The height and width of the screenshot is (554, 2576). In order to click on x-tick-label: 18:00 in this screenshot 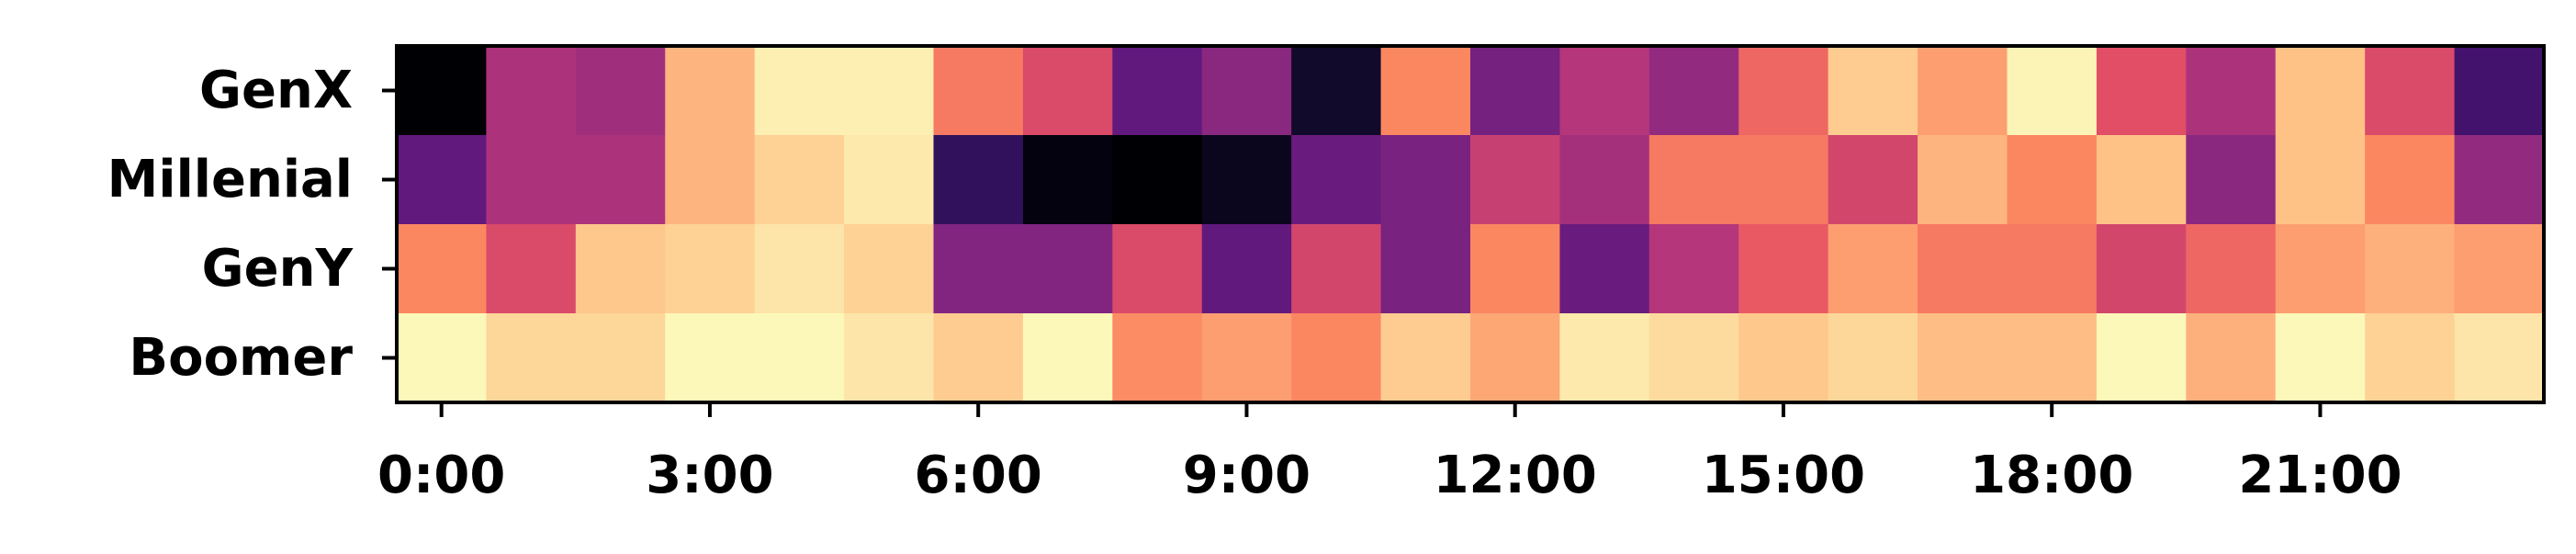, I will do `click(2051, 475)`.